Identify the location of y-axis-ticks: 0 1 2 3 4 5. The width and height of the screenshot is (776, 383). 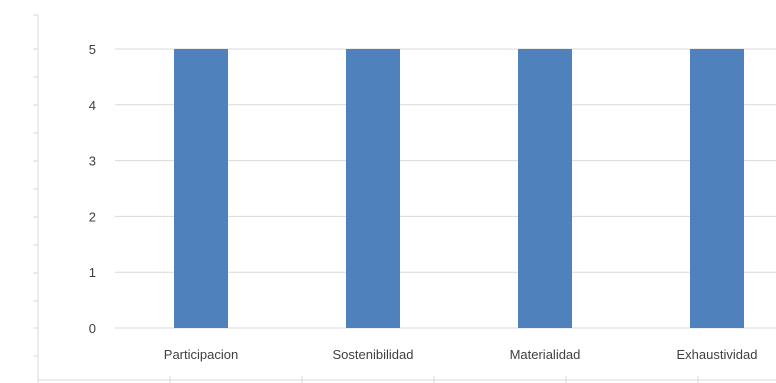
(92, 189).